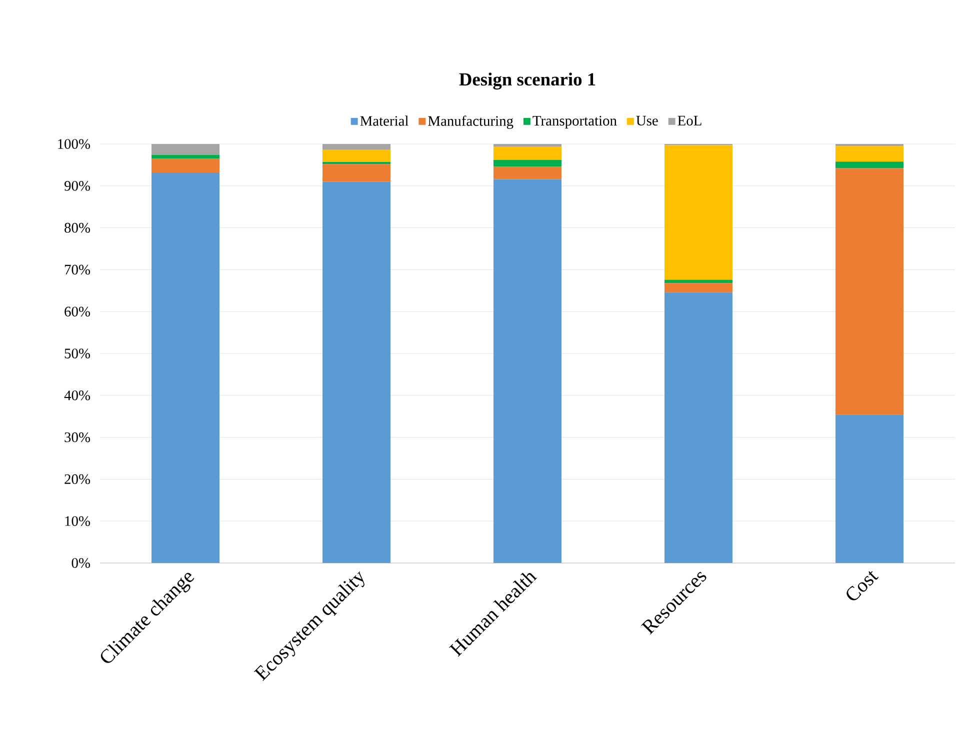  I want to click on legend-label: Use, so click(647, 121).